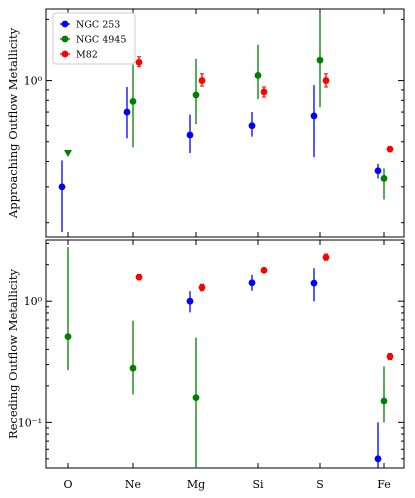 The height and width of the screenshot is (498, 415). Describe the element at coordinates (98, 25) in the screenshot. I see `legend-label: NGC 253` at that location.